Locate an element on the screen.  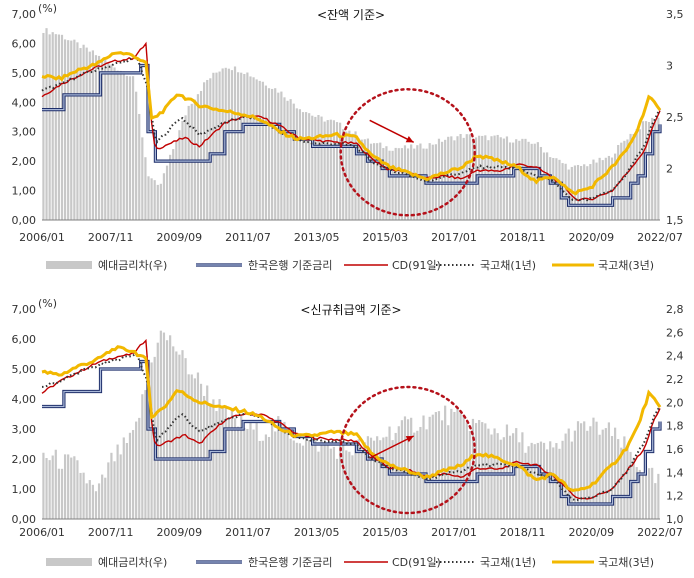
y-tick-left: 4,00 is located at coordinates (24, 102).